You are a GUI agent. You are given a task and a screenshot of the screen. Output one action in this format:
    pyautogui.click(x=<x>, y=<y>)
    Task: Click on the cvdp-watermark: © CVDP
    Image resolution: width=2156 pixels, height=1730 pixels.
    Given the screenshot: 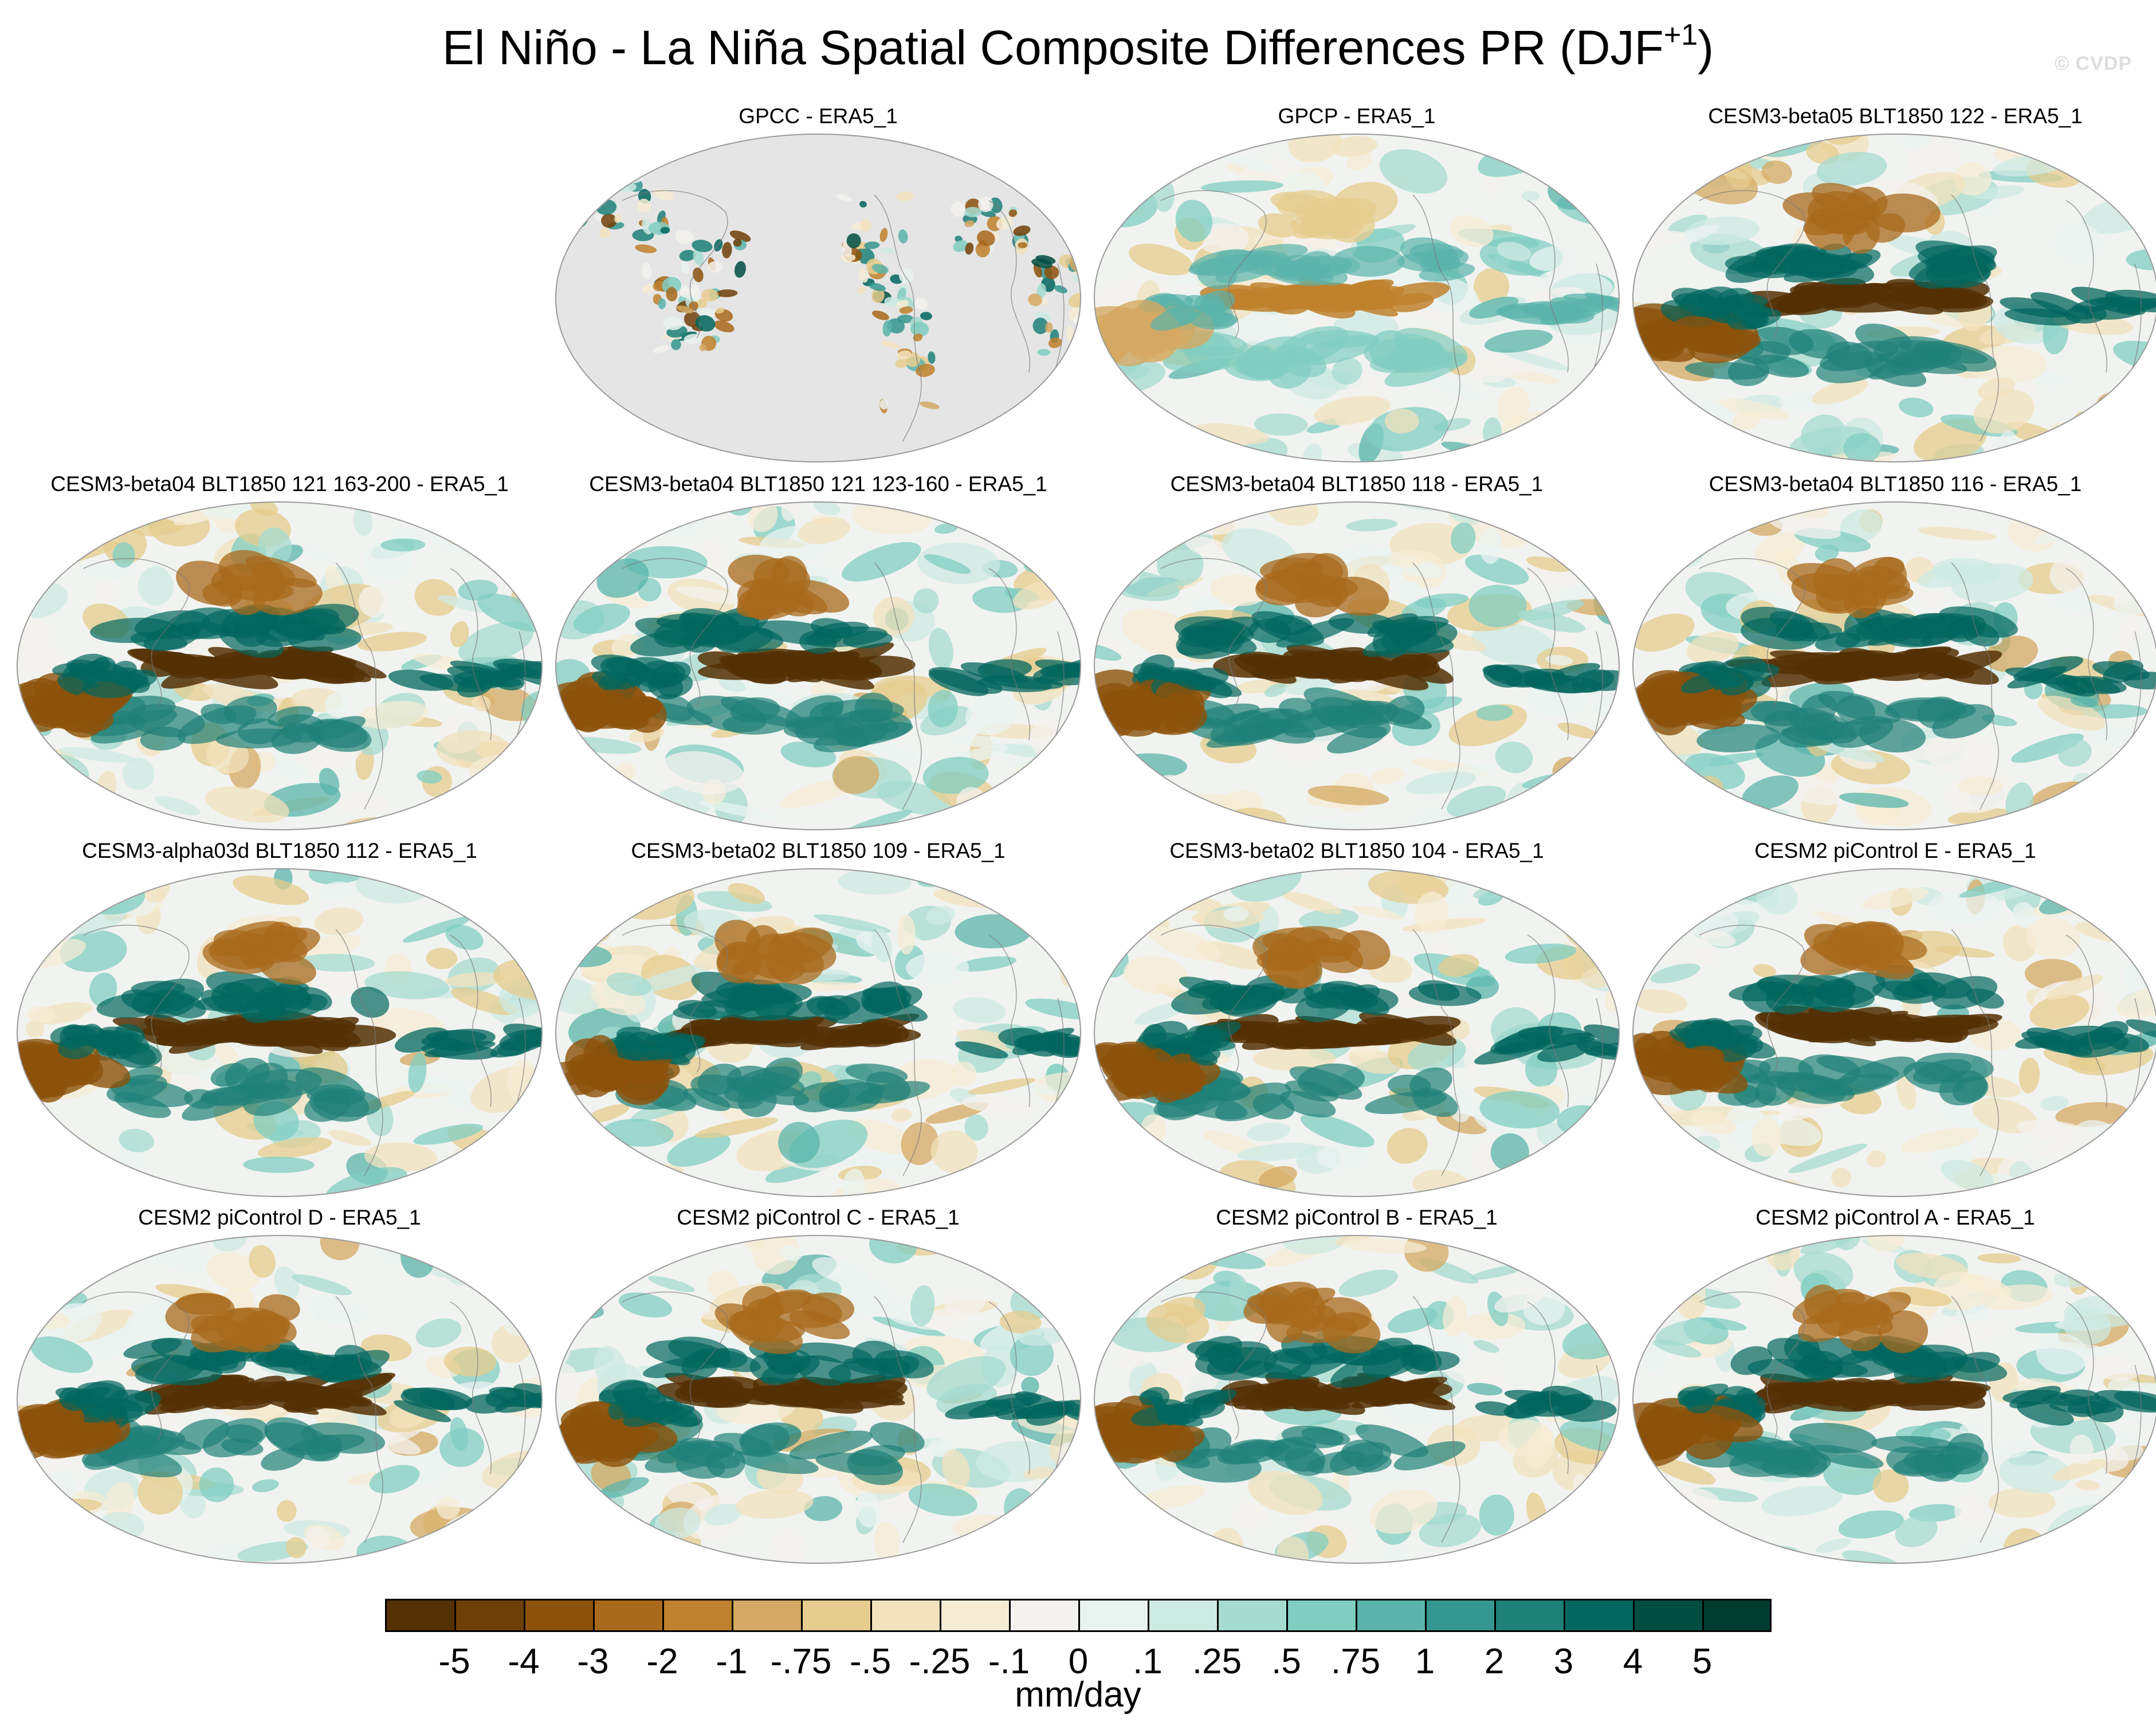 What is the action you would take?
    pyautogui.click(x=2093, y=63)
    